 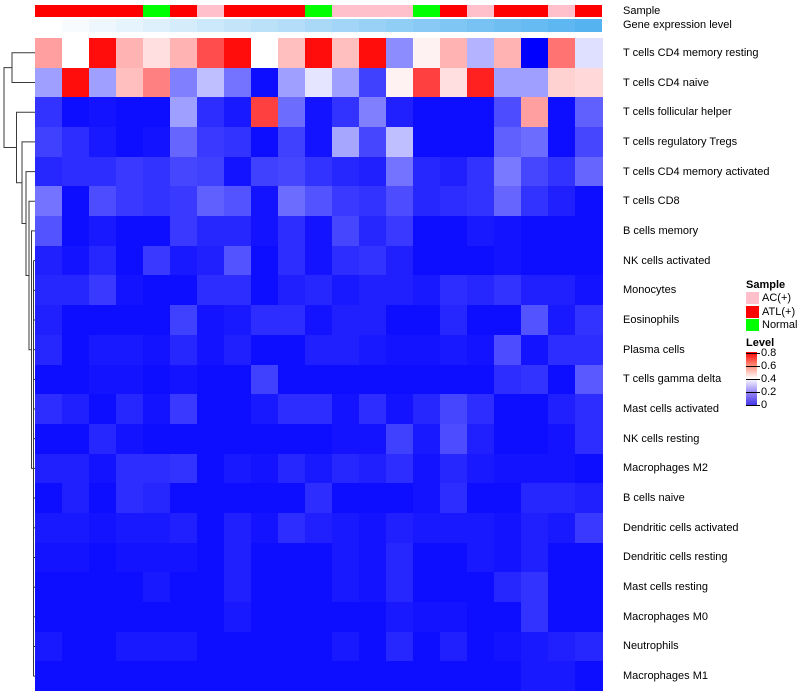 What do you see at coordinates (665, 468) in the screenshot?
I see `row-label: Macrophages M2` at bounding box center [665, 468].